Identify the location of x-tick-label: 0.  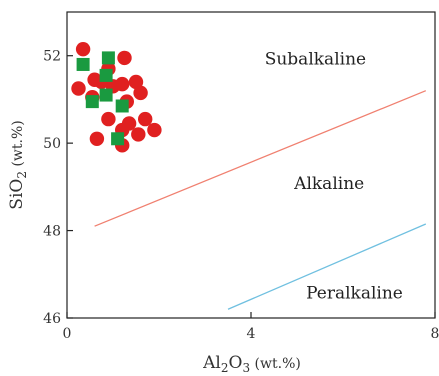
(67, 334).